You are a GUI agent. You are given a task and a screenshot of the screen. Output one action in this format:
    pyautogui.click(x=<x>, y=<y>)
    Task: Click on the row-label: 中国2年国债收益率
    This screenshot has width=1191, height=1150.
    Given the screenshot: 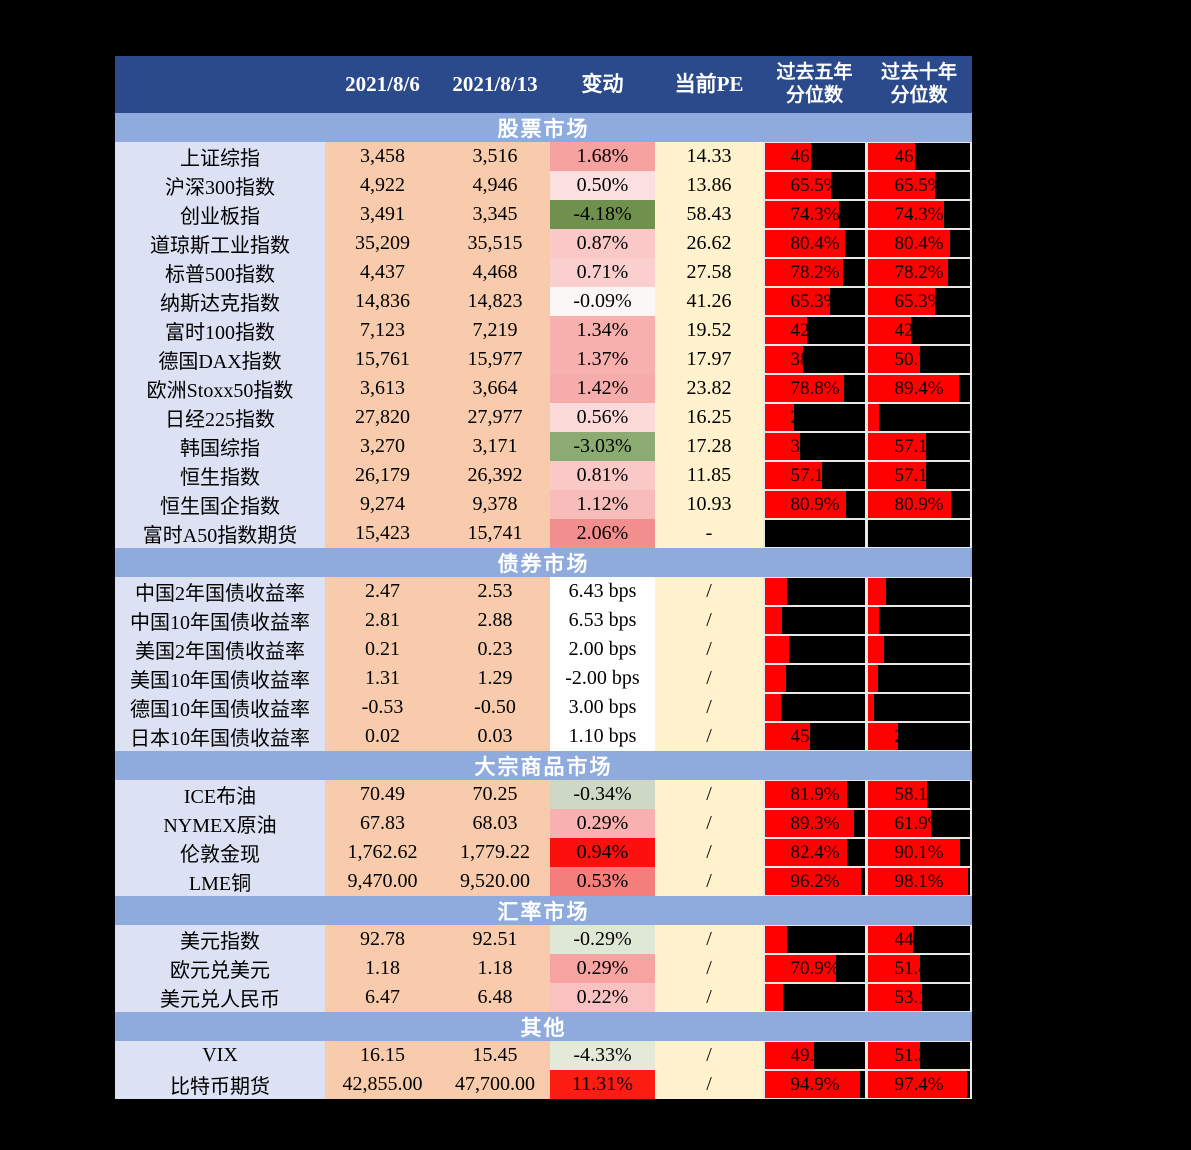 What is the action you would take?
    pyautogui.click(x=220, y=591)
    